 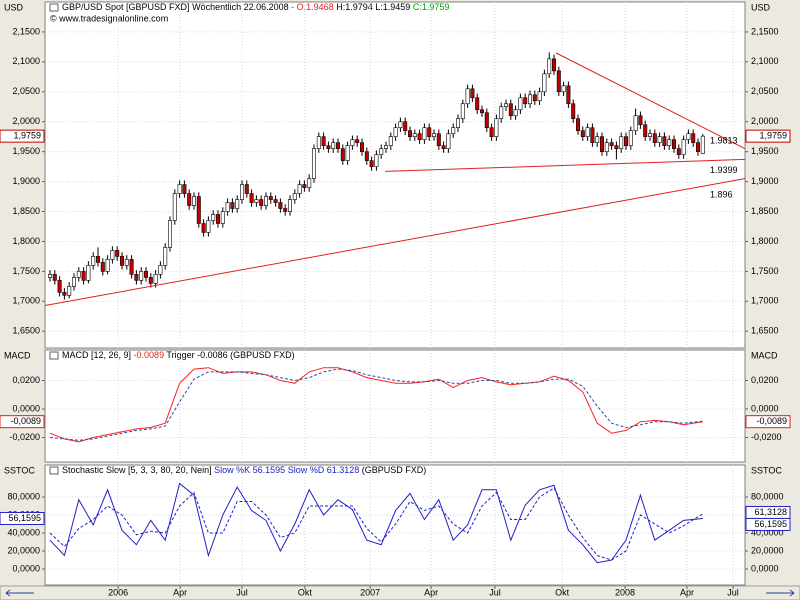 I want to click on axis-label-right: SSTOC, so click(x=766, y=470).